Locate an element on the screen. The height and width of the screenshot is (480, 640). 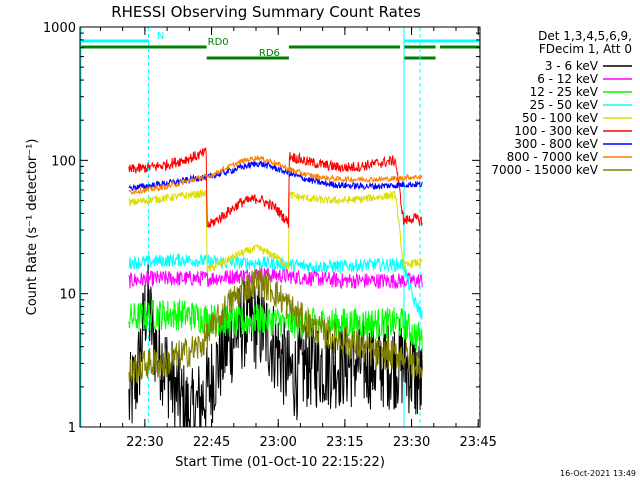
flag-rd0: RD0 is located at coordinates (280, 43).